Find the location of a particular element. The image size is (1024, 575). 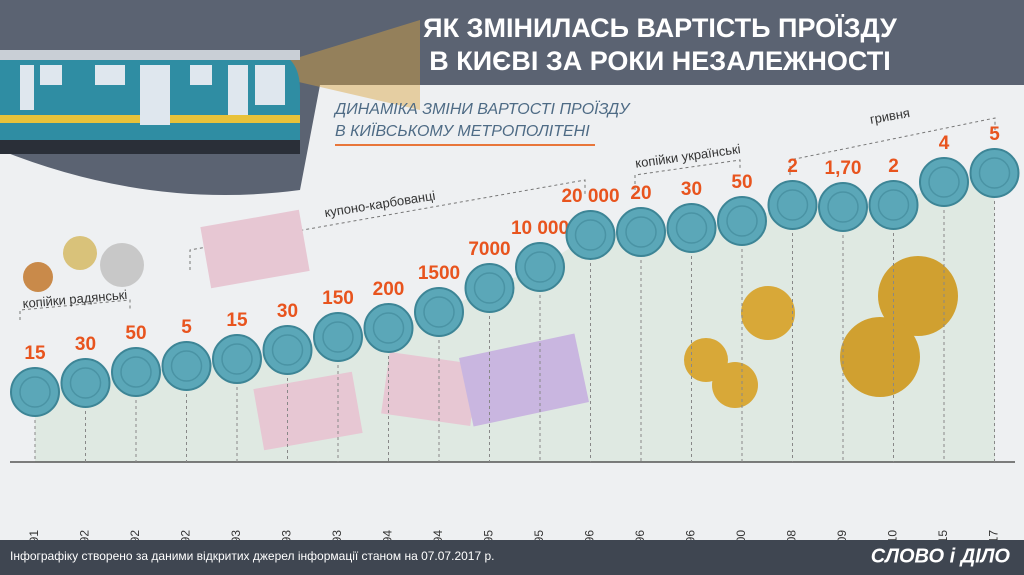

price: 150 is located at coordinates (338, 298).